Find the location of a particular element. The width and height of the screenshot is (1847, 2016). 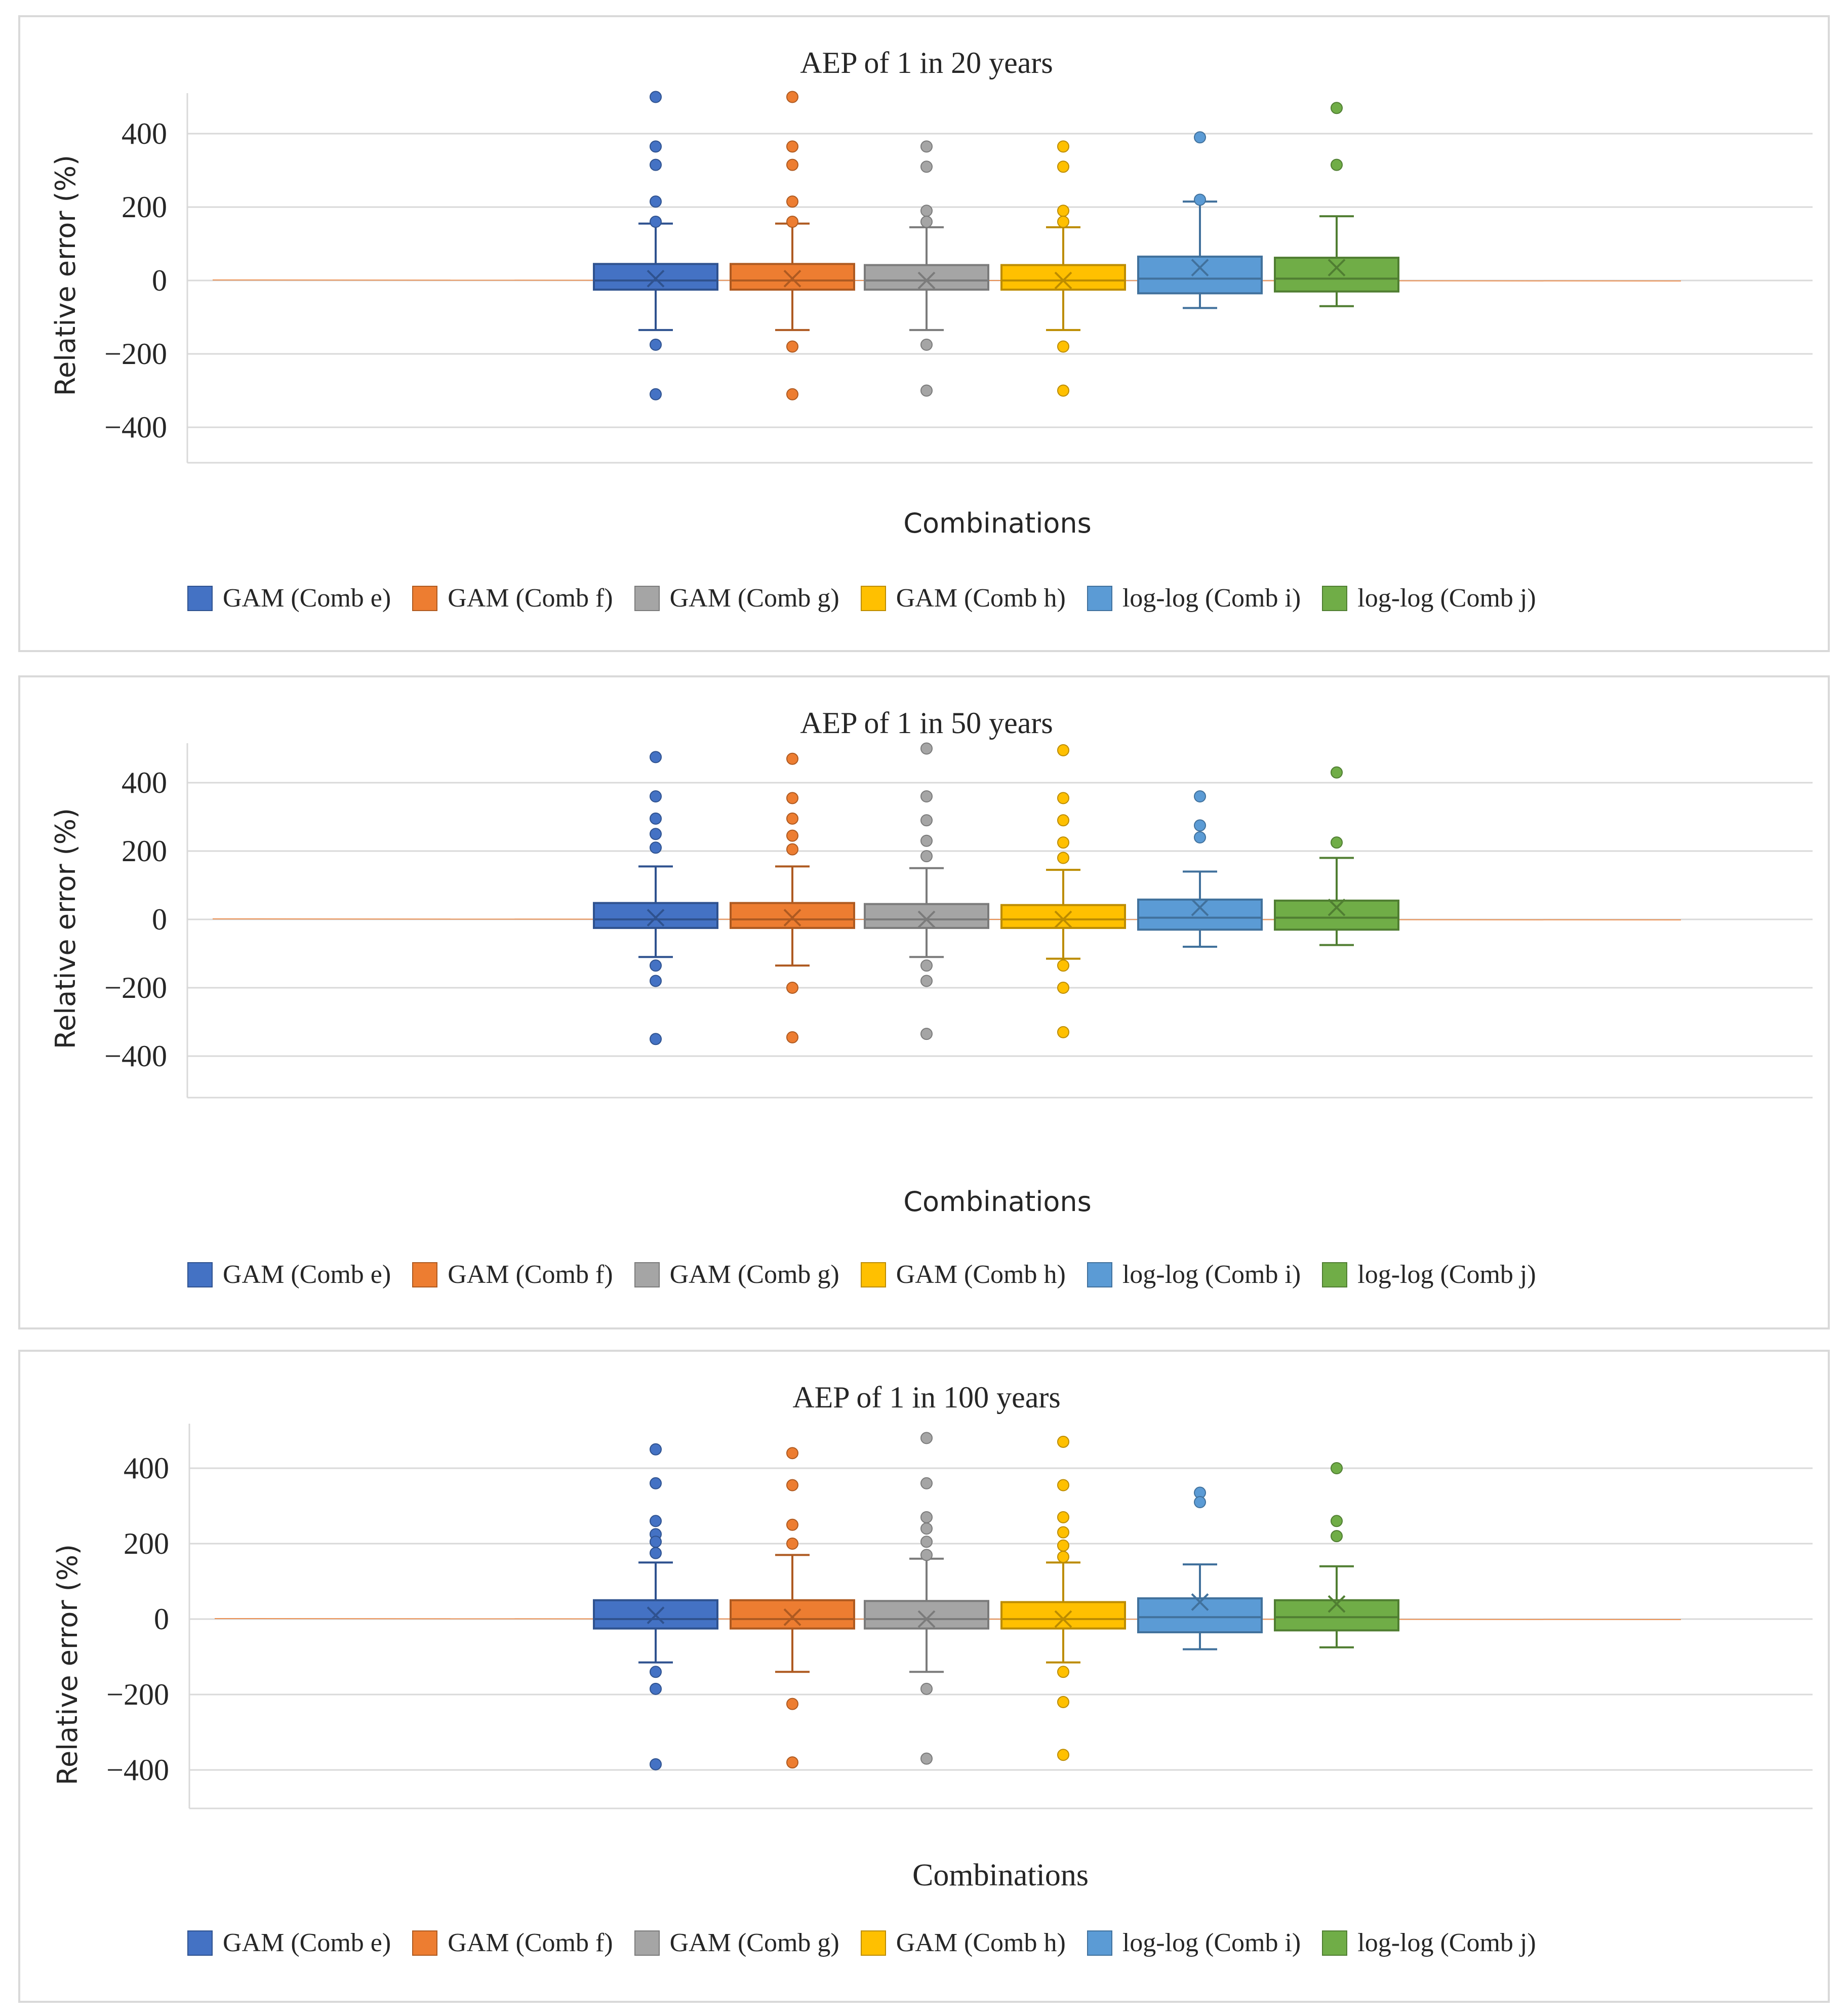

y-tick-label: −200 is located at coordinates (135, 988).